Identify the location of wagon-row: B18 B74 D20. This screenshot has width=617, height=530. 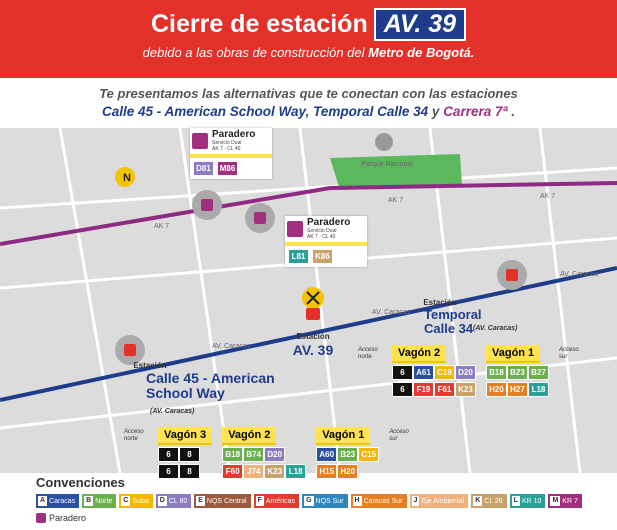
(264, 454).